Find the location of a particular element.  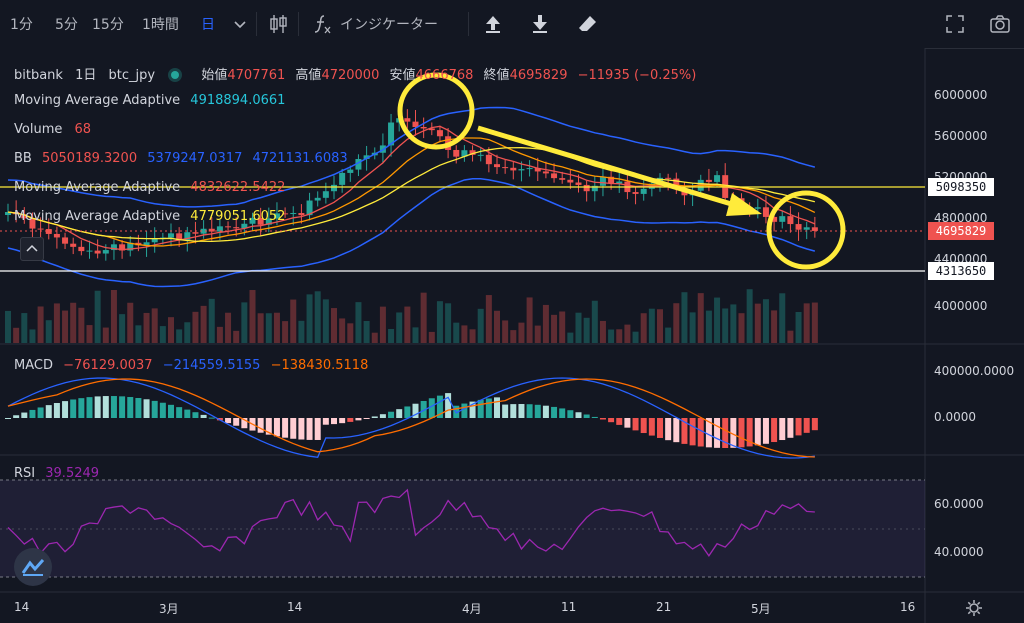

chevron-down-icon is located at coordinates (240, 24).